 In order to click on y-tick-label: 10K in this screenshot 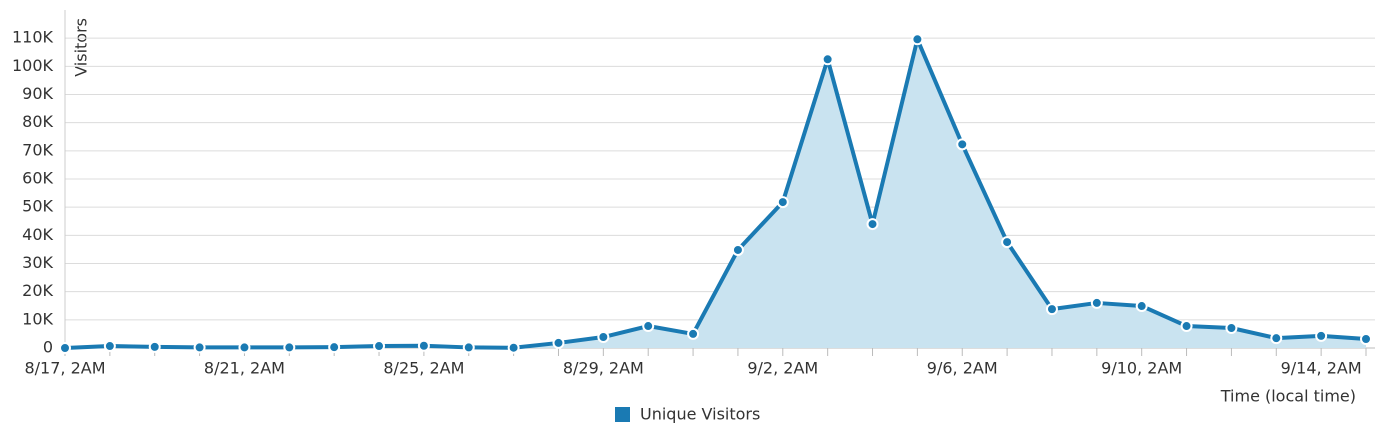, I will do `click(37, 318)`.